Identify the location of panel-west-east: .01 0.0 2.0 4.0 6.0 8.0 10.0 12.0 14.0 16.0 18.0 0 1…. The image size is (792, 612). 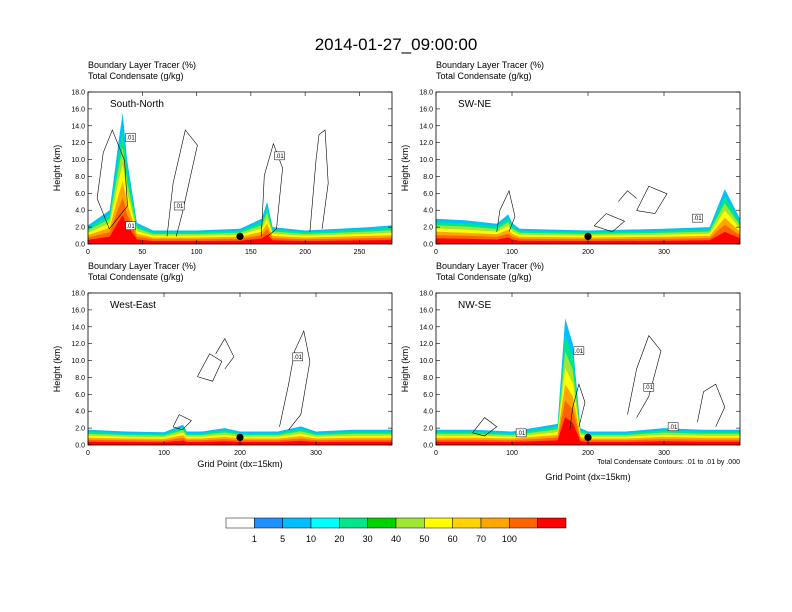
(222, 365).